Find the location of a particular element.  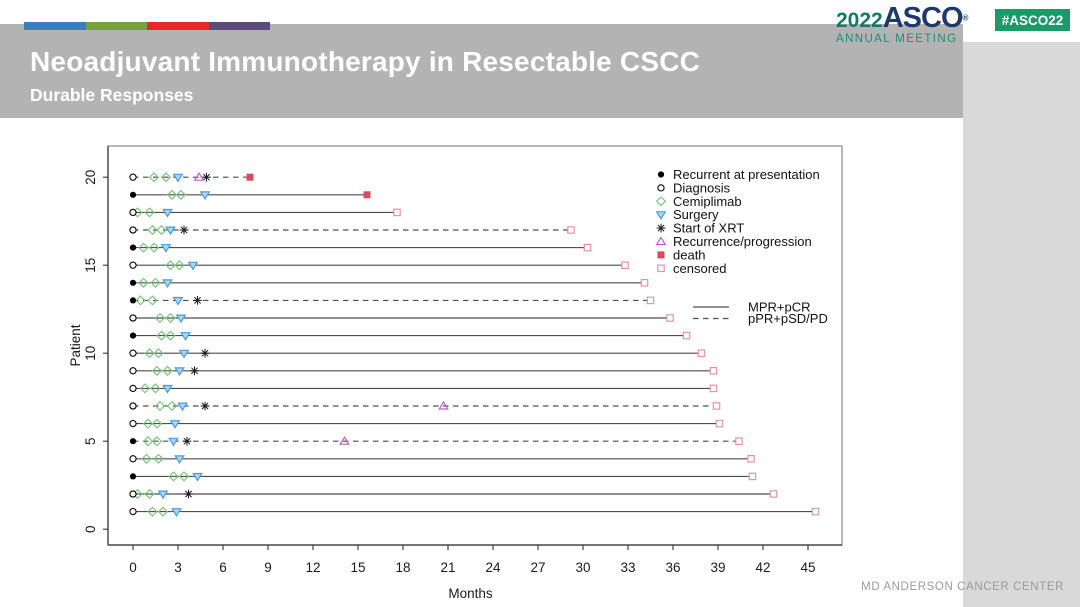

y-tick-labels: 0 5 10 15 20 is located at coordinates (95, 351).